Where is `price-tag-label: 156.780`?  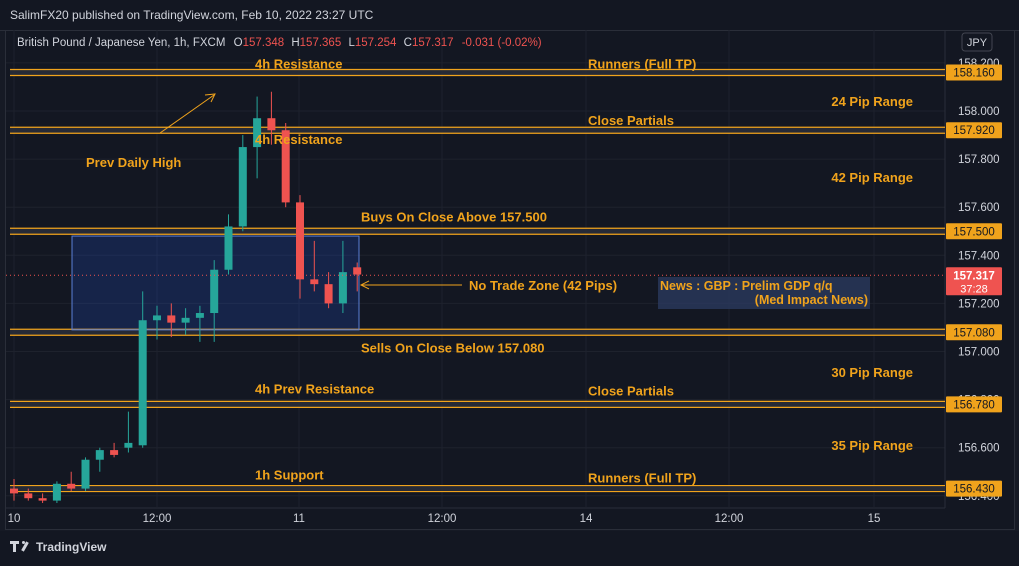 price-tag-label: 156.780 is located at coordinates (974, 405).